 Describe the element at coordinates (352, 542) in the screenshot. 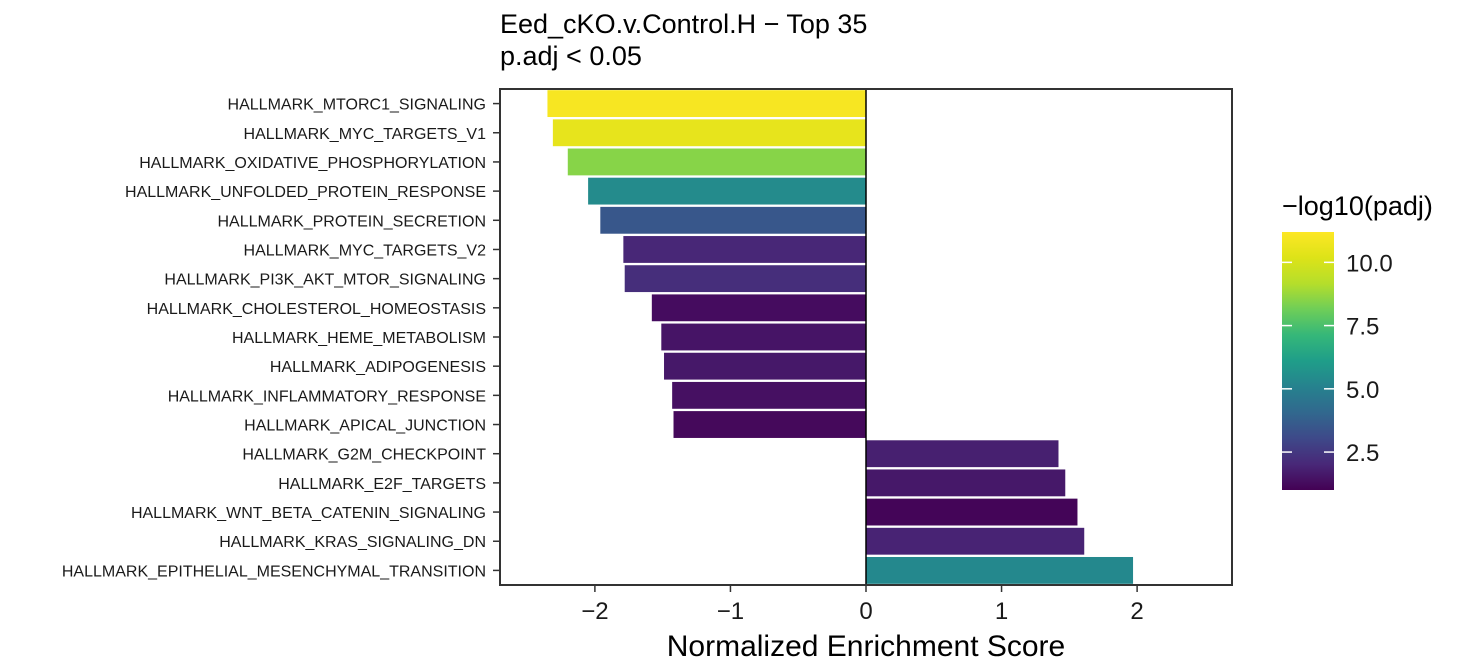

I see `y-tick-label: HALLMARK_KRAS_SIGNALING_DN` at that location.